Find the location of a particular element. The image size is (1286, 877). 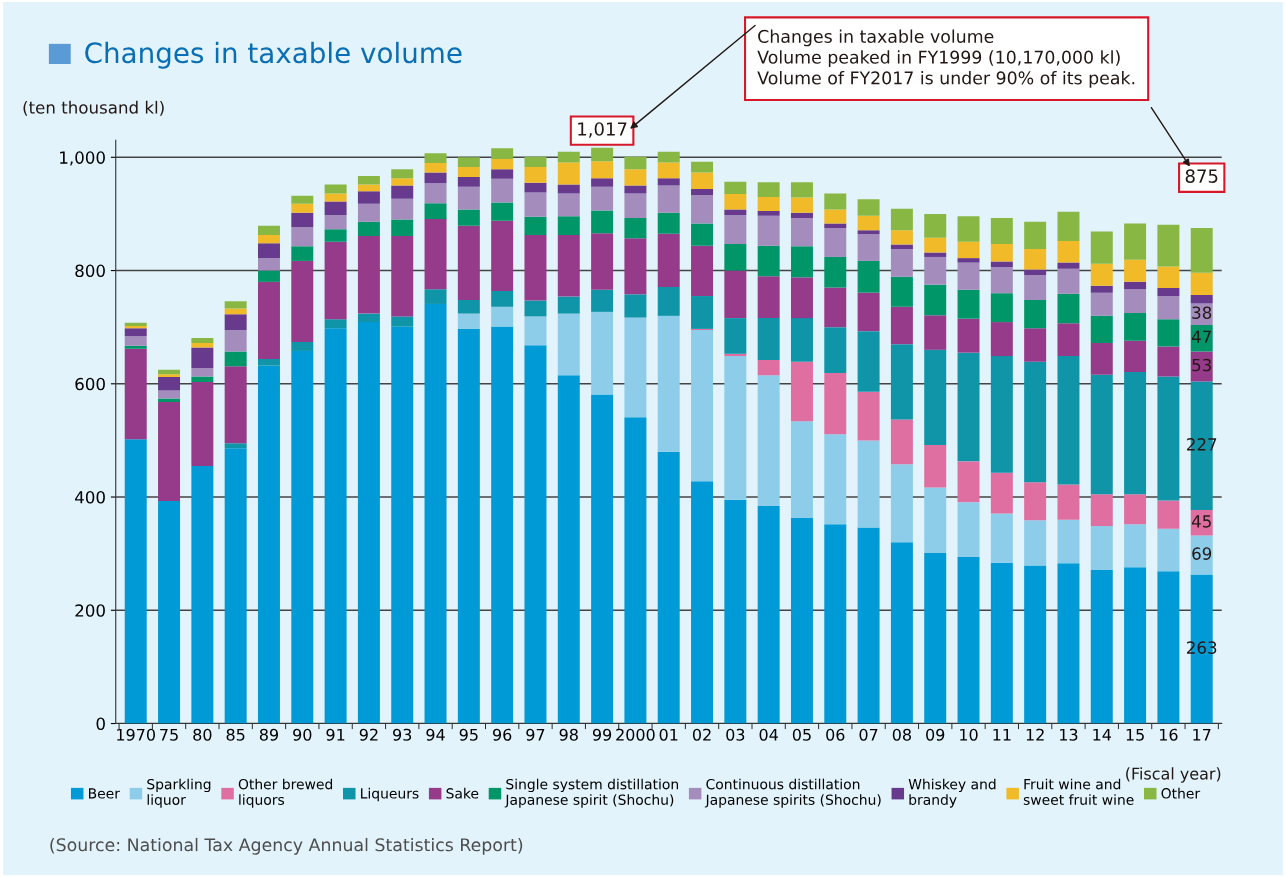

y-tick-label: 1,000 is located at coordinates (82, 158).